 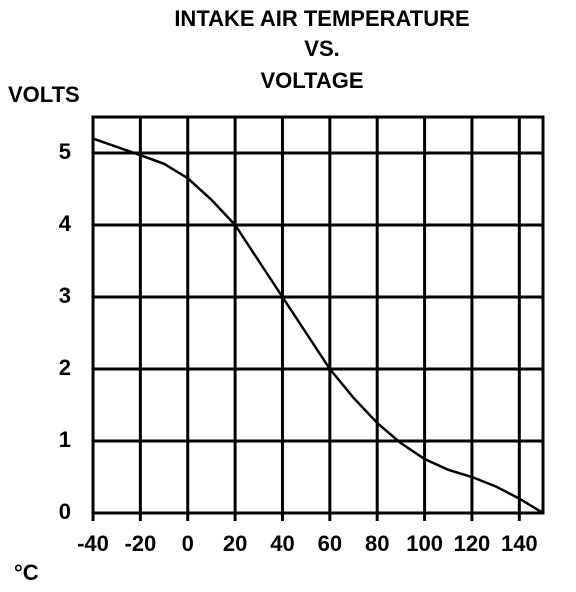 What do you see at coordinates (65, 439) in the screenshot?
I see `y-tick-label: 1` at bounding box center [65, 439].